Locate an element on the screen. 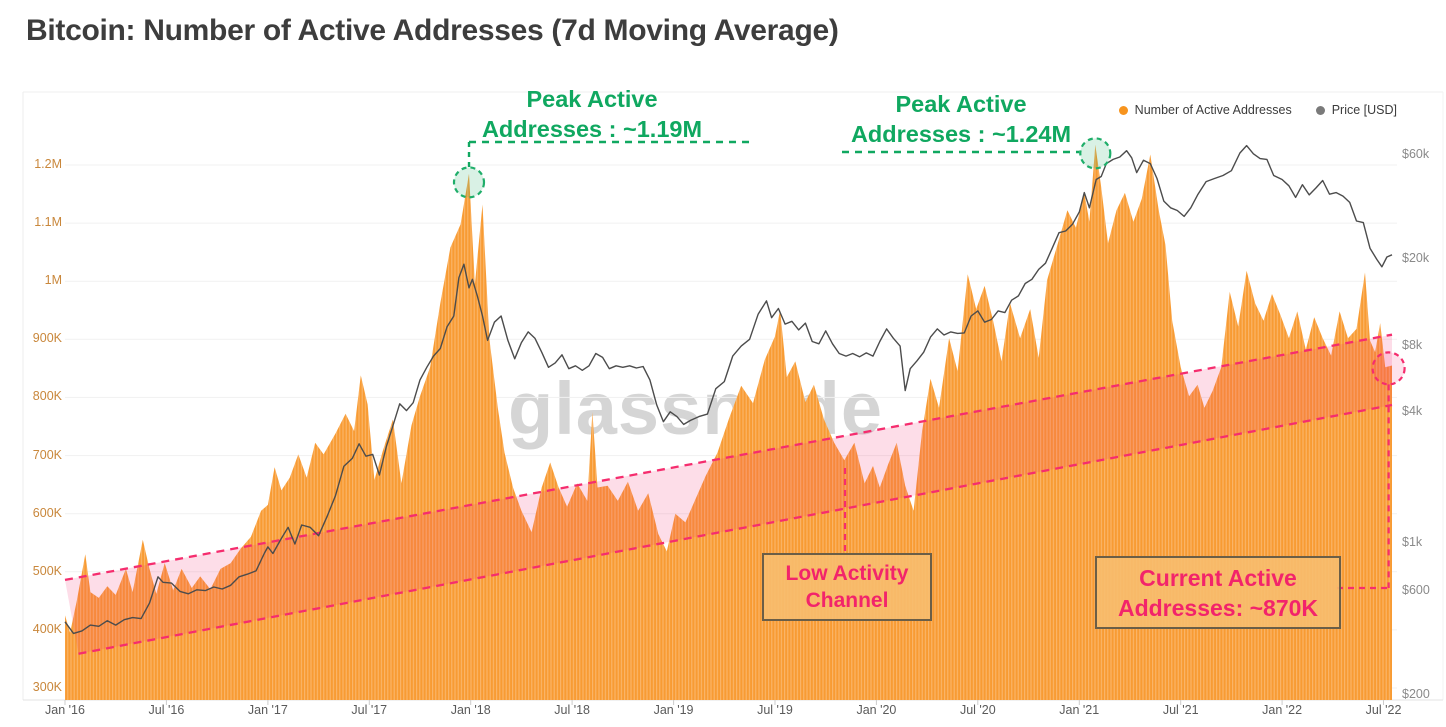 This screenshot has width=1446, height=727. price-usd-legend-dot-icon is located at coordinates (1320, 110).